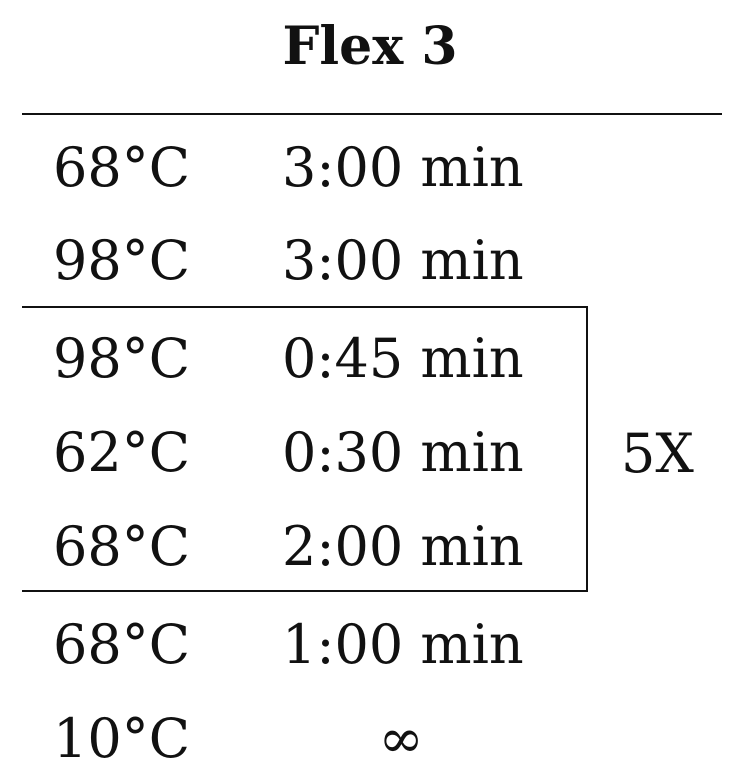 The image size is (736, 782). What do you see at coordinates (401, 738) in the screenshot?
I see `infinity-hold-duration: ∞` at bounding box center [401, 738].